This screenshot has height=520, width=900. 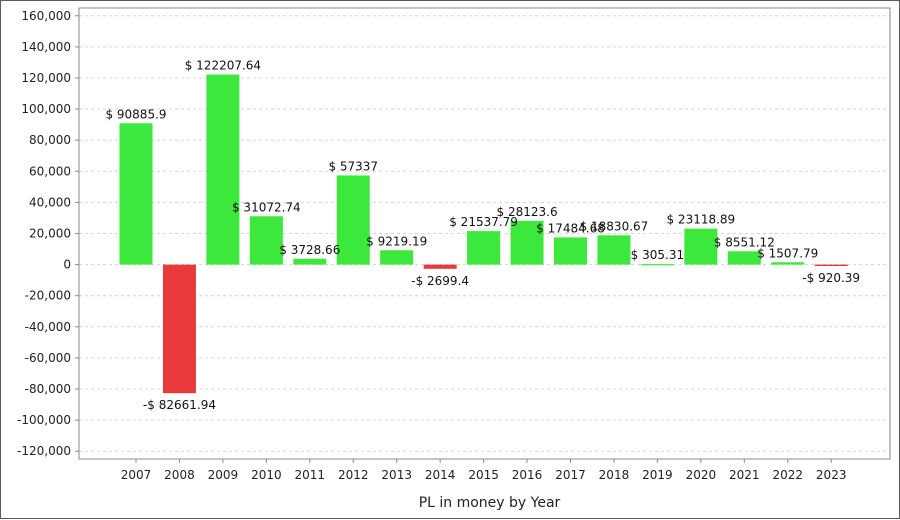 What do you see at coordinates (787, 475) in the screenshot?
I see `x-tick-label: 2022` at bounding box center [787, 475].